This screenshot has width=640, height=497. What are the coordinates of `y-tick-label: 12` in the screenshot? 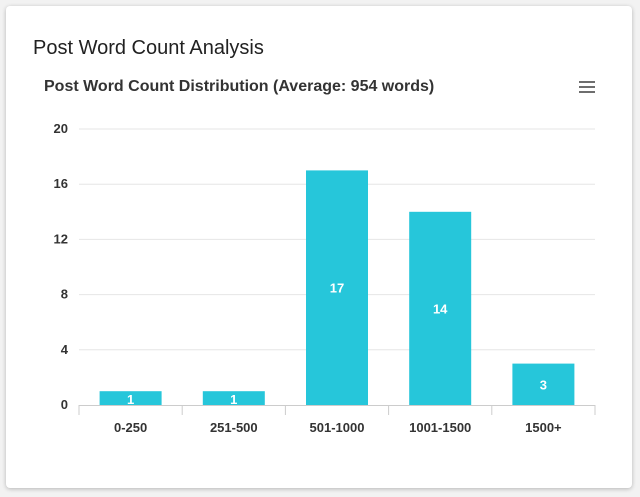 It's located at (61, 238).